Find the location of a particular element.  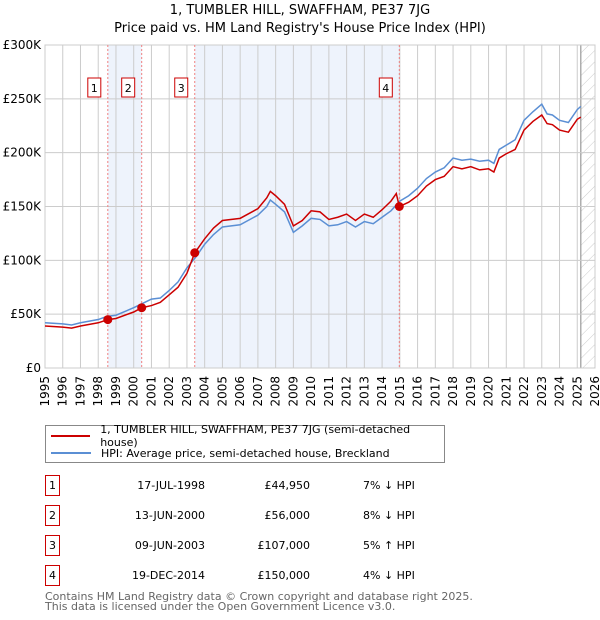

x-tick-label: 2022 is located at coordinates (524, 391).